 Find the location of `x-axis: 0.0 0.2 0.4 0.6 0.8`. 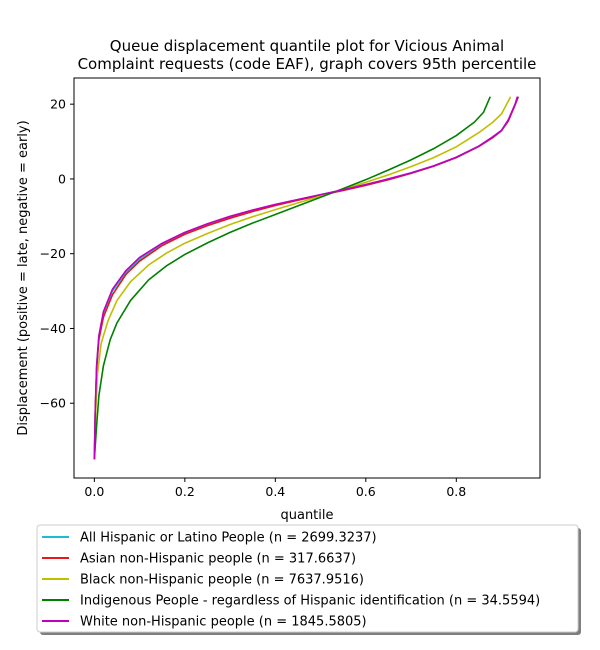

x-axis: 0.0 0.2 0.4 0.6 0.8 is located at coordinates (275, 488).